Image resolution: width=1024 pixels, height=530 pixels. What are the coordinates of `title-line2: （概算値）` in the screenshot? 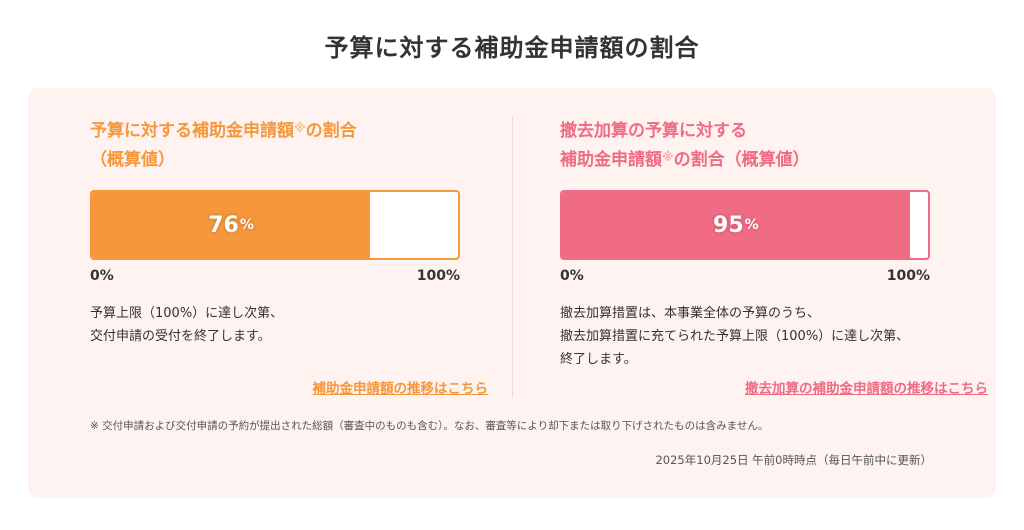 It's located at (132, 160).